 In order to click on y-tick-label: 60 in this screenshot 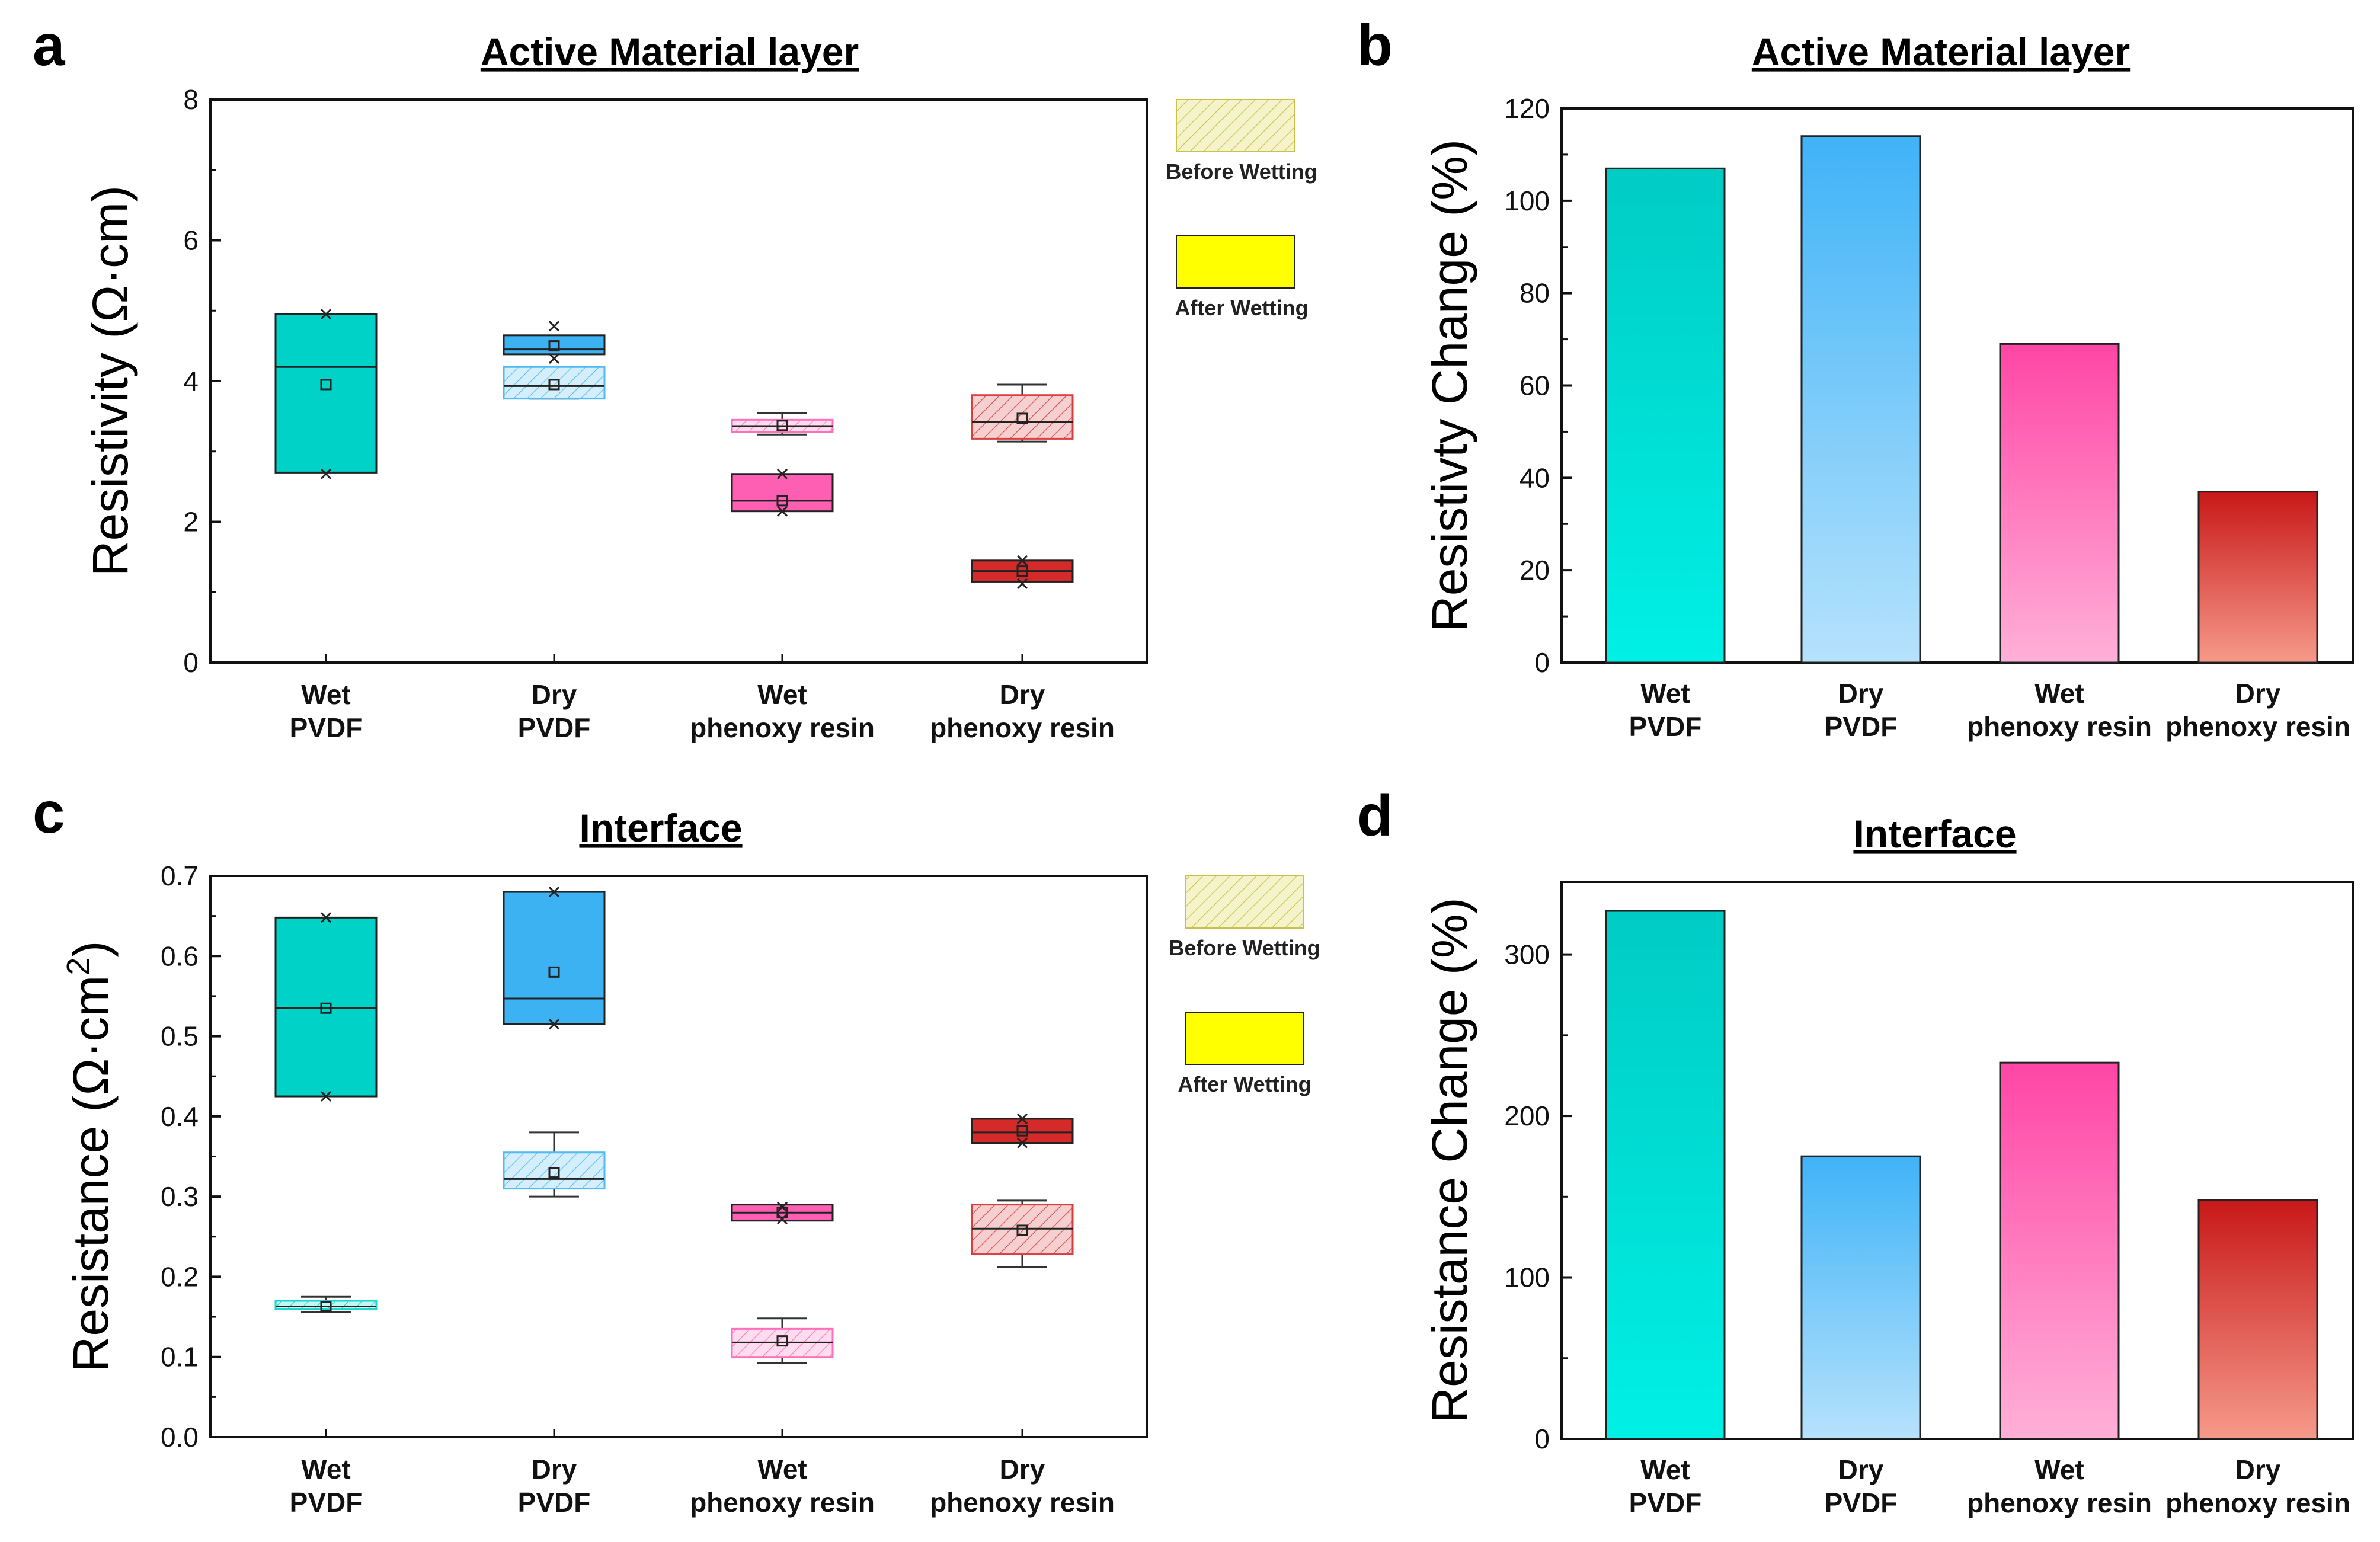, I will do `click(1535, 386)`.